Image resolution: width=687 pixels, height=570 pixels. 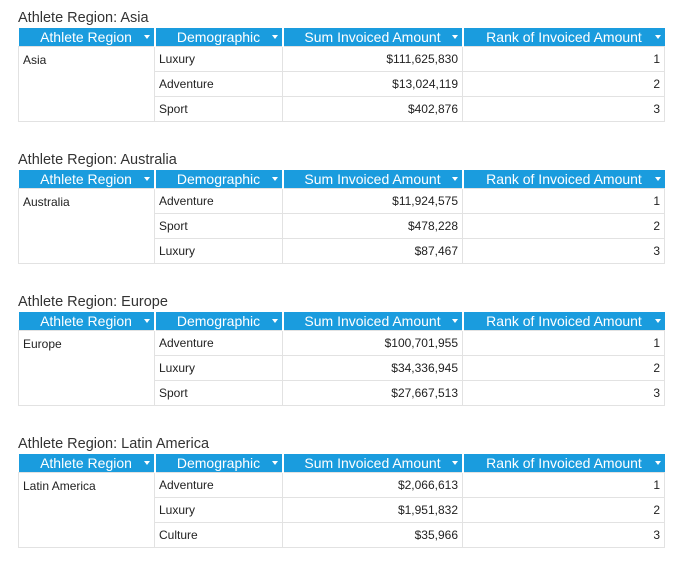 What do you see at coordinates (372, 535) in the screenshot?
I see `amount-cell: $35,966` at bounding box center [372, 535].